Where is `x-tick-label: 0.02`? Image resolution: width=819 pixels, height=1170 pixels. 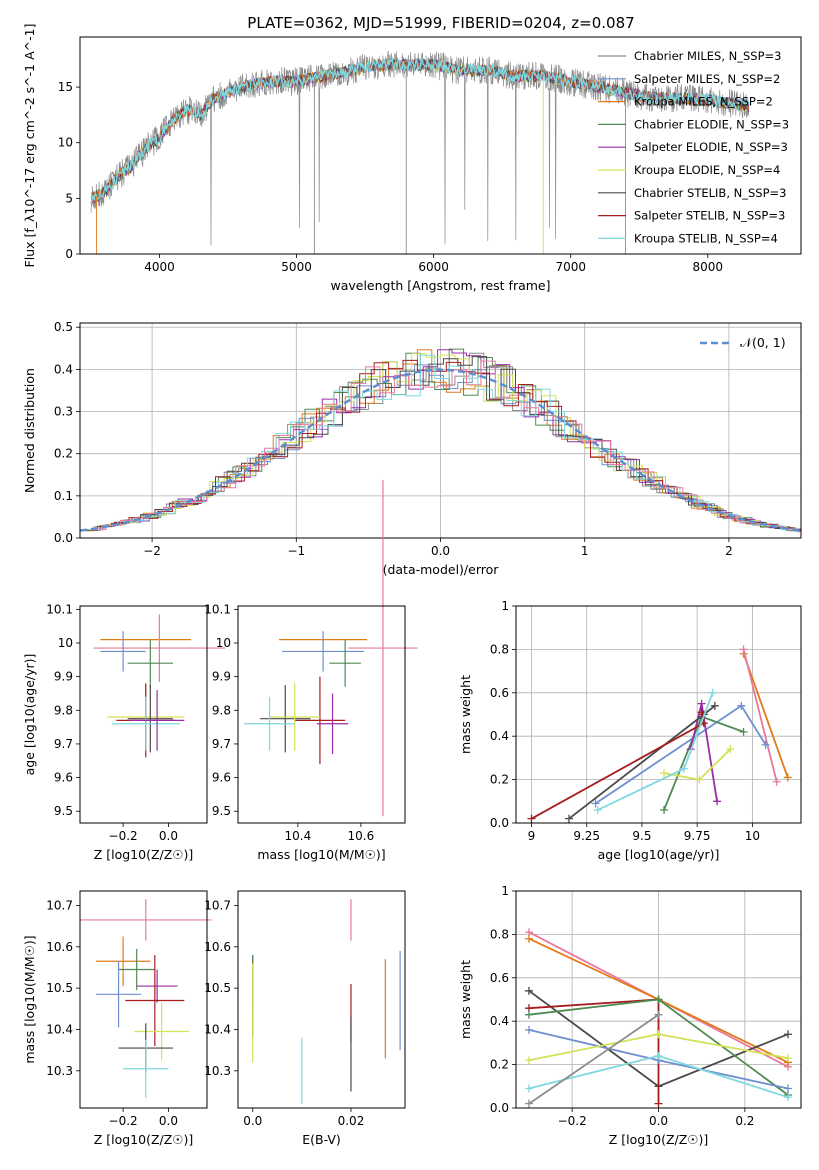
x-tick-label: 0.02 is located at coordinates (351, 1121).